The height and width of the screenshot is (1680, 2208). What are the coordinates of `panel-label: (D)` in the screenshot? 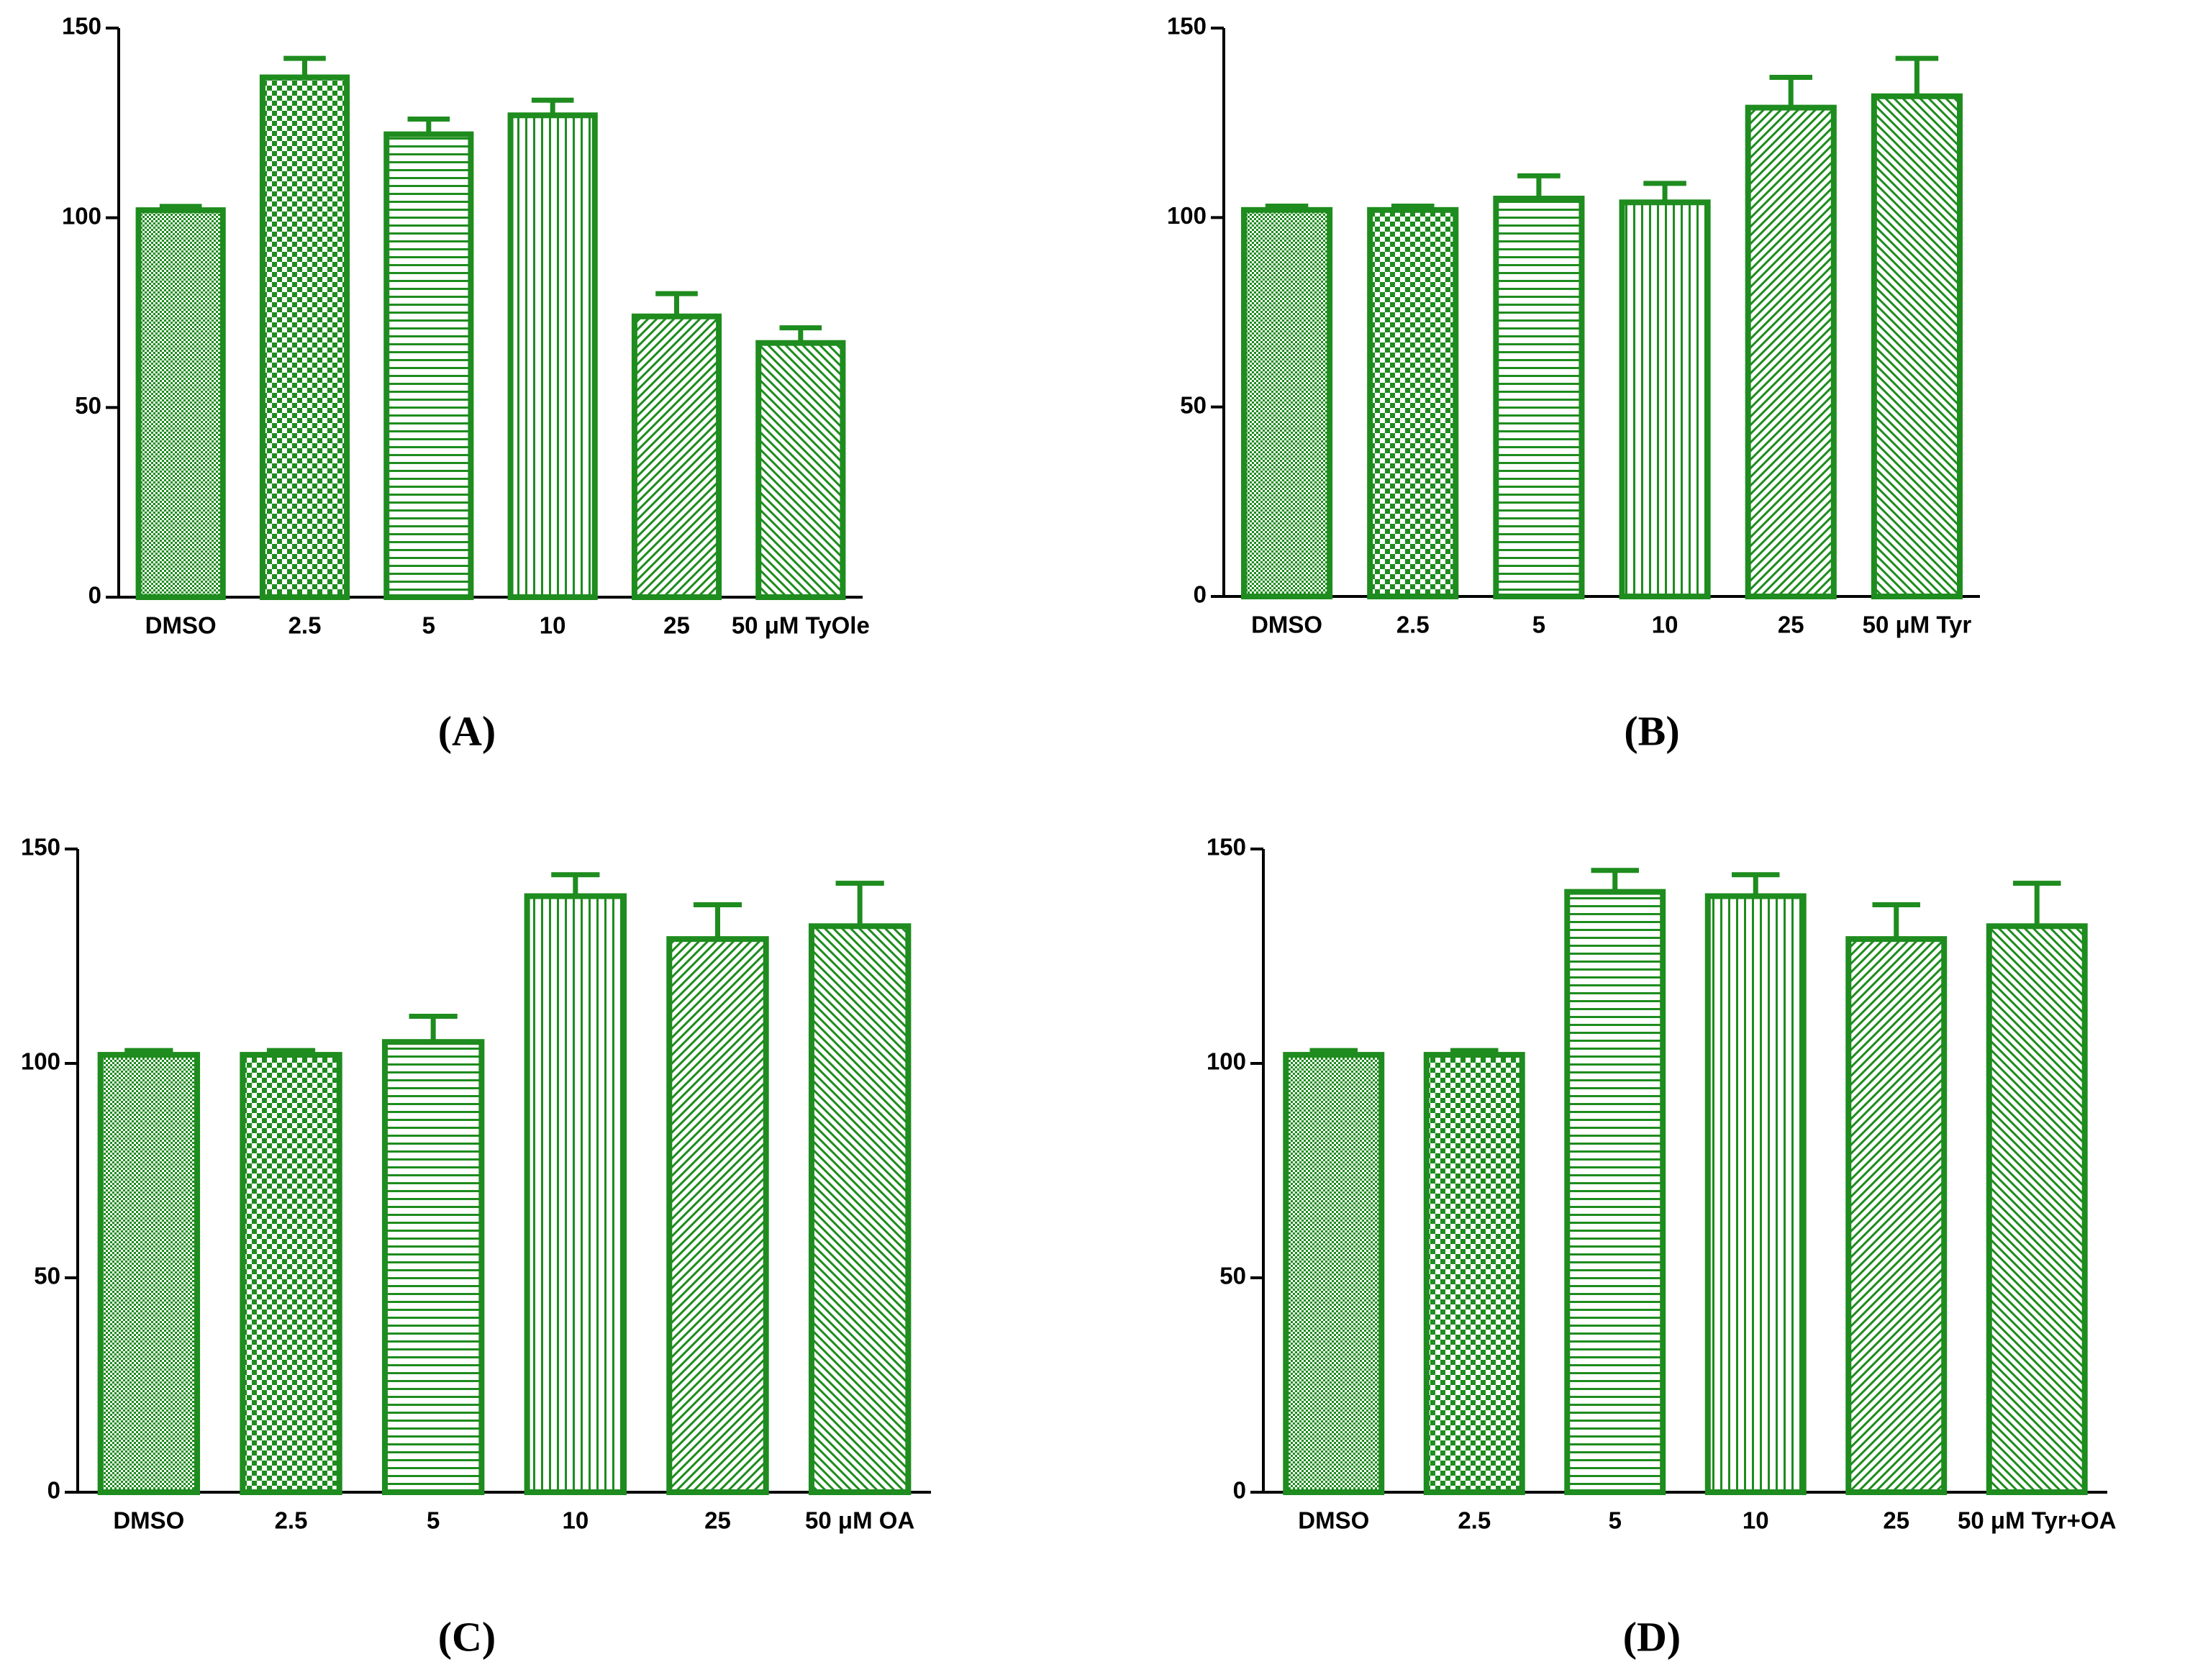 It's located at (1652, 1636).